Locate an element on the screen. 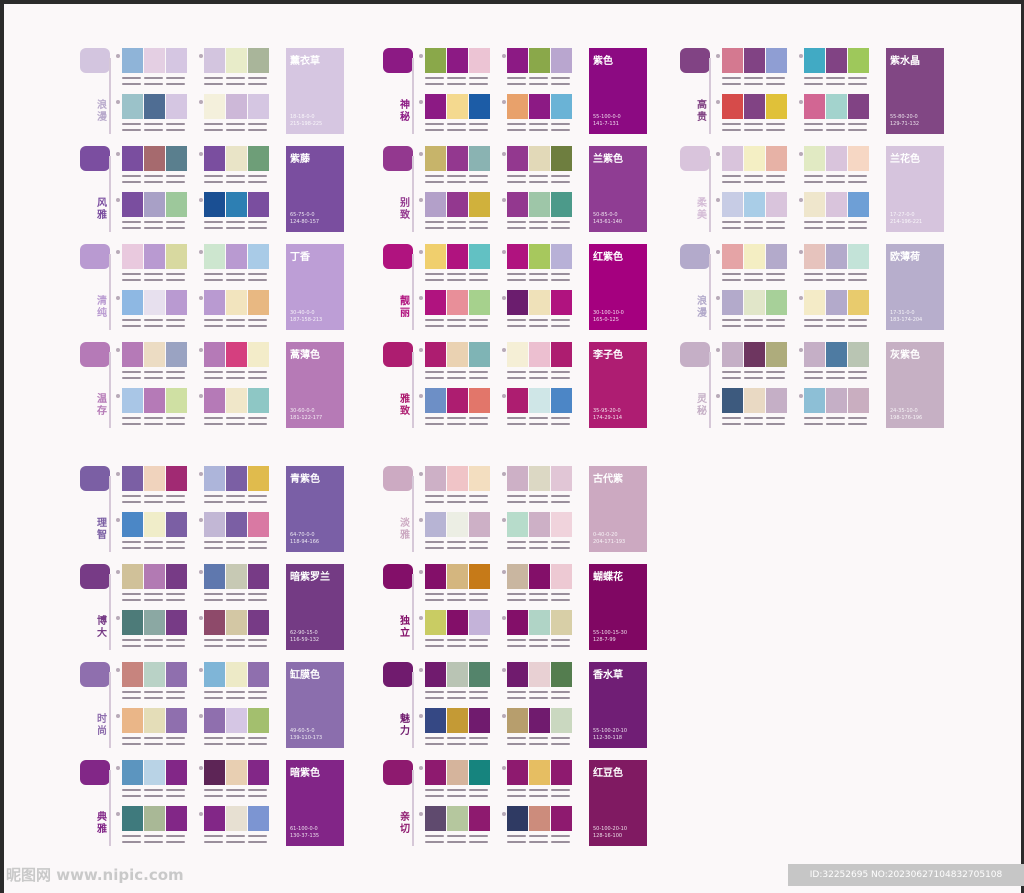 The width and height of the screenshot is (1024, 893). palette-row: 亲切 红豆色 50-100-20-10 128-16-100 is located at coordinates (518, 804).